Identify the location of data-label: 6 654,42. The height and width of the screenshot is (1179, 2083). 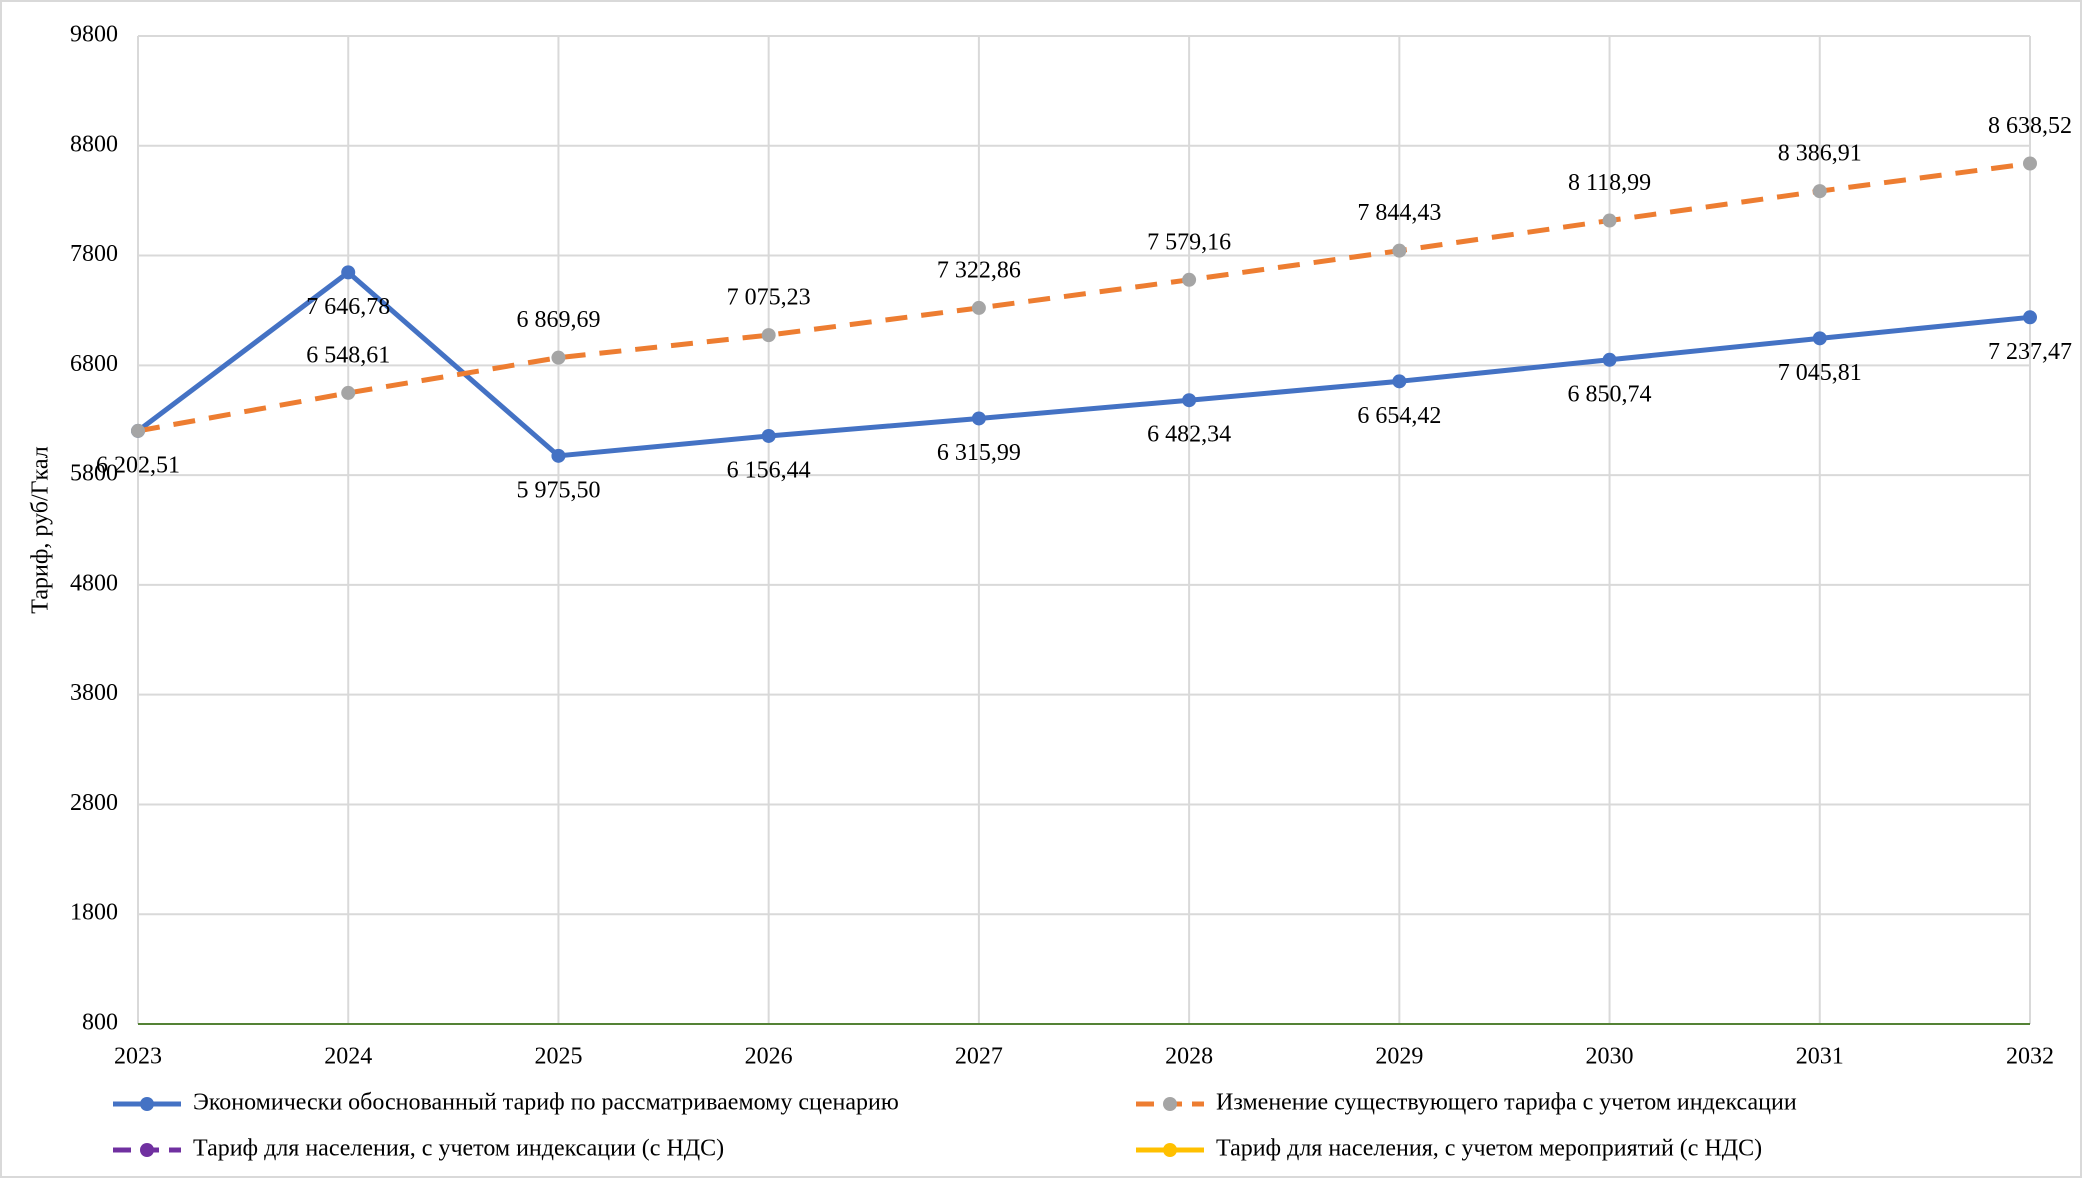
(1399, 416).